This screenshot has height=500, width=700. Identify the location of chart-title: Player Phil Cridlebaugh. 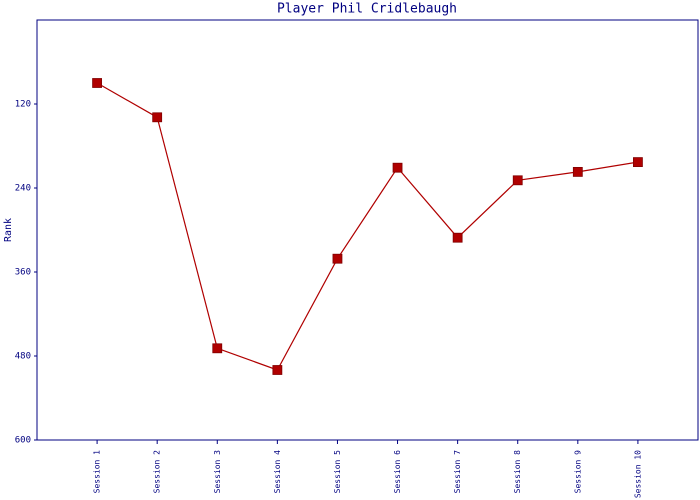
(367, 9).